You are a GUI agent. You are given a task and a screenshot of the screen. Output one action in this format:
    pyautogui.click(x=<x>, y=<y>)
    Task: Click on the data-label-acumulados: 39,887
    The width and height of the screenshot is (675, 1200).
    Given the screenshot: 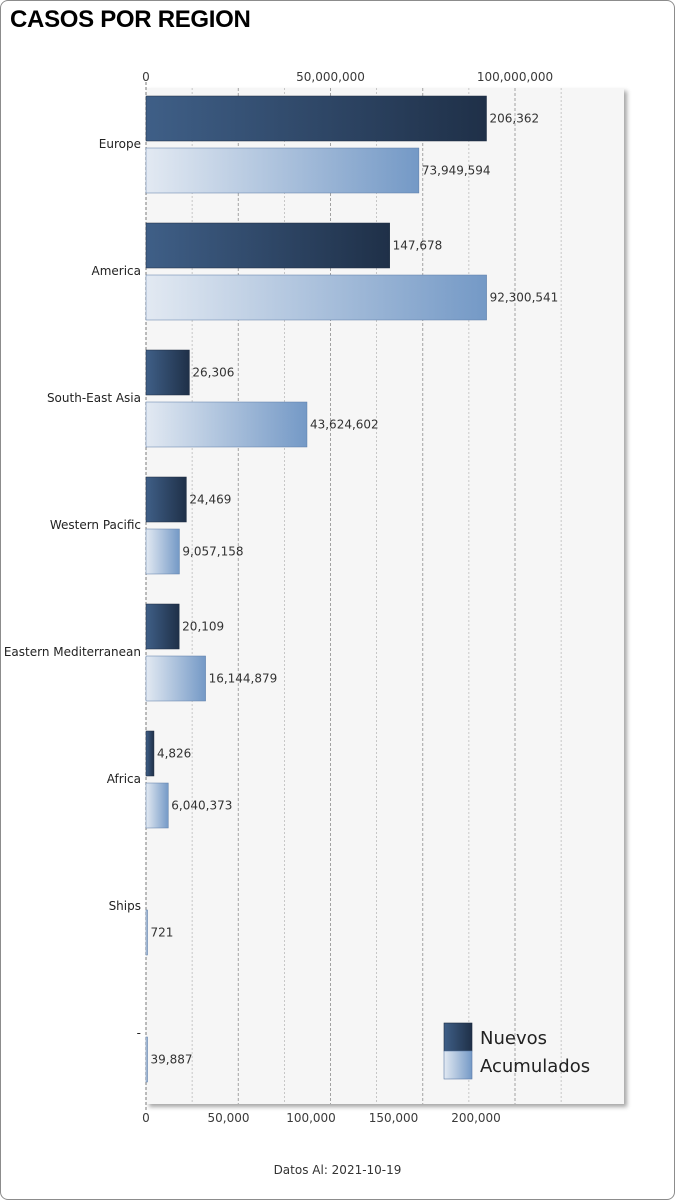 What is the action you would take?
    pyautogui.click(x=172, y=1060)
    